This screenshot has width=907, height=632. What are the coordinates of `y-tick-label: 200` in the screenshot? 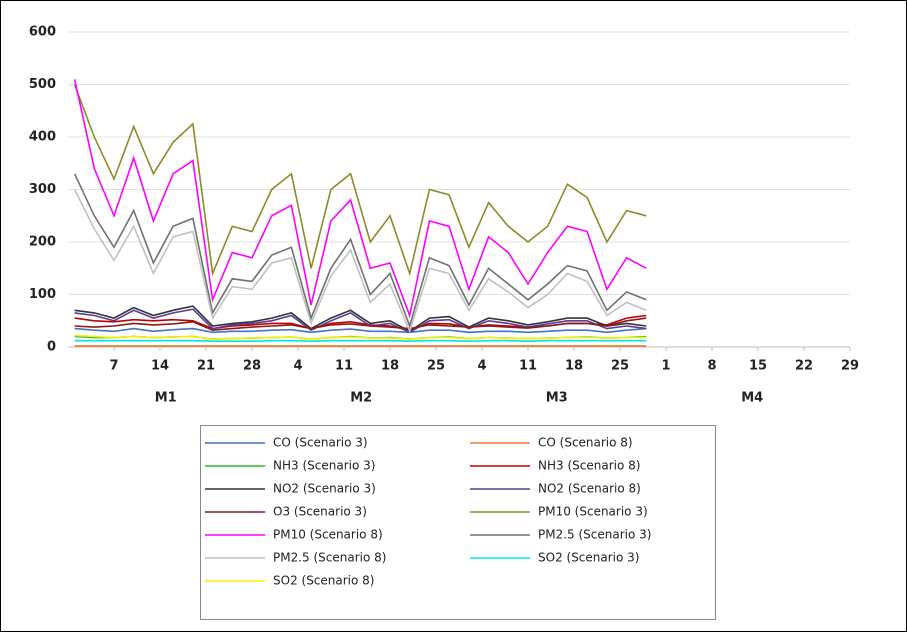 It's located at (42, 242).